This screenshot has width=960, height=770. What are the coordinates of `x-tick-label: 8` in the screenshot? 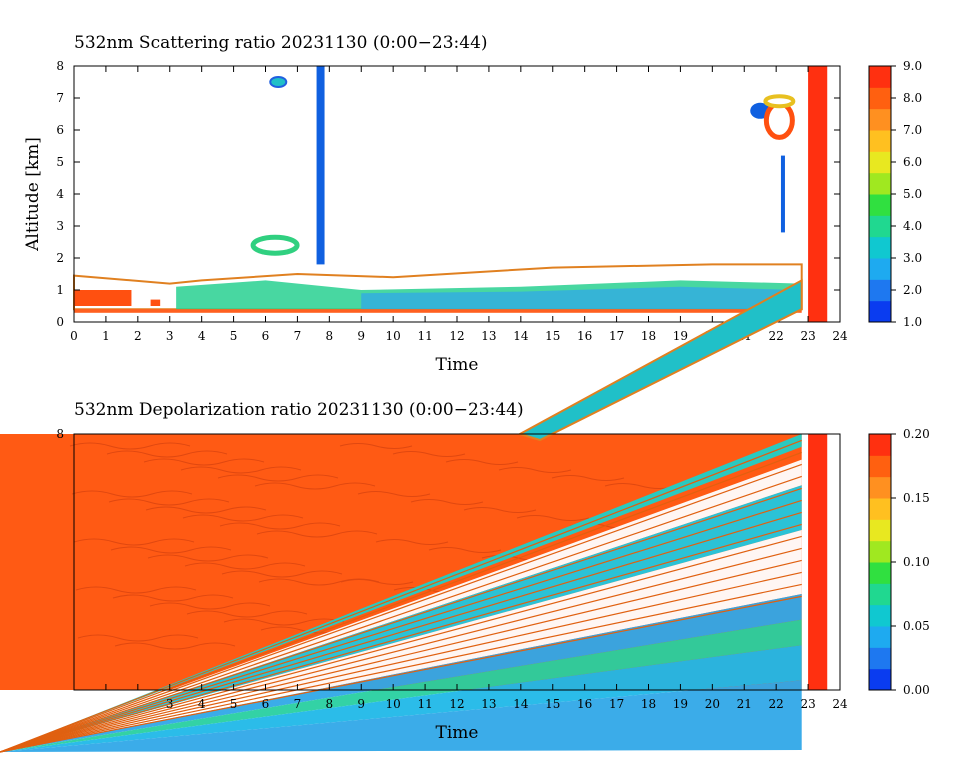 It's located at (330, 704).